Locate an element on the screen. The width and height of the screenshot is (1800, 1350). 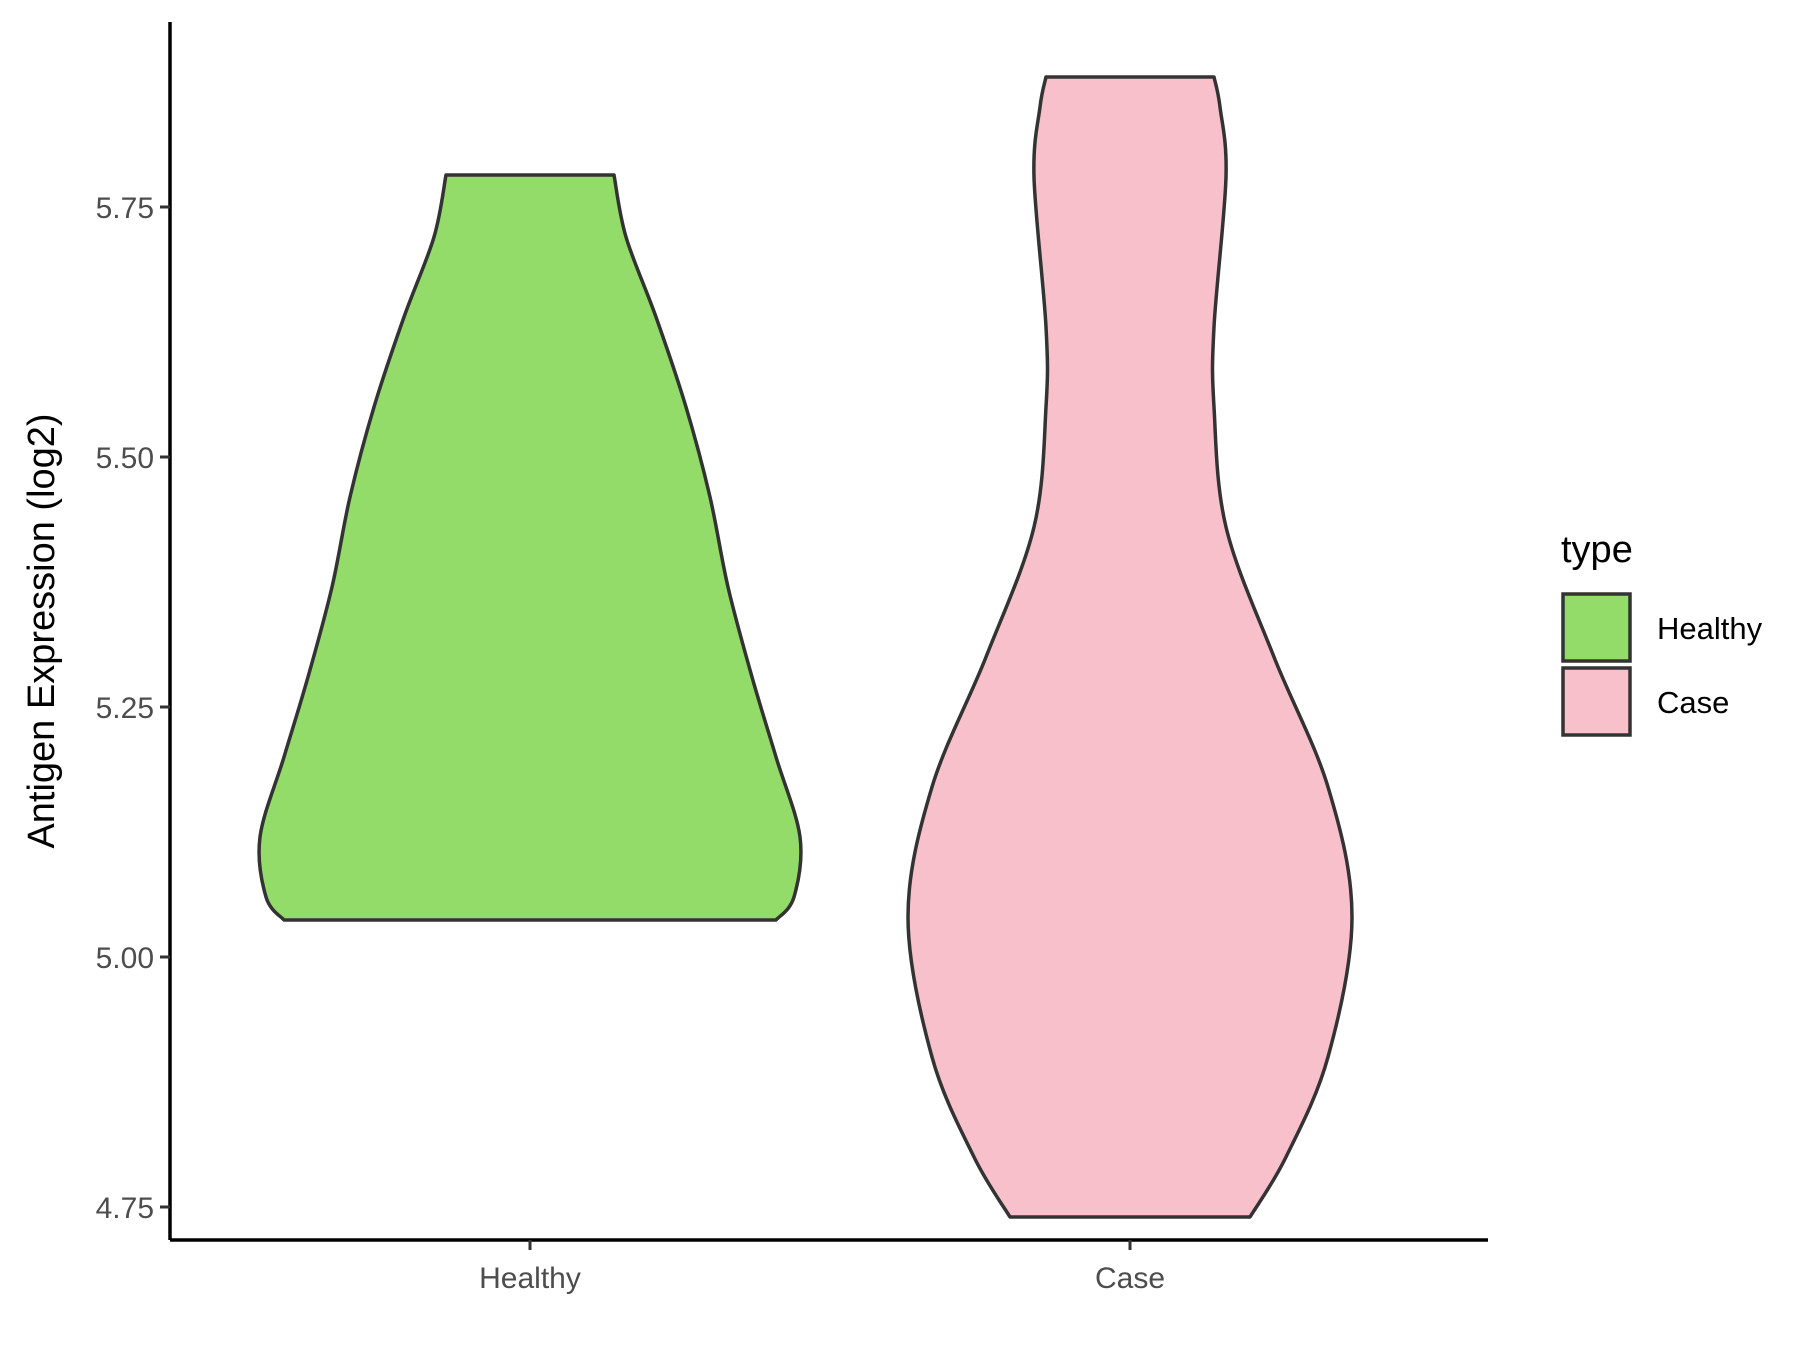
legend-key-healthy is located at coordinates (1596, 627).